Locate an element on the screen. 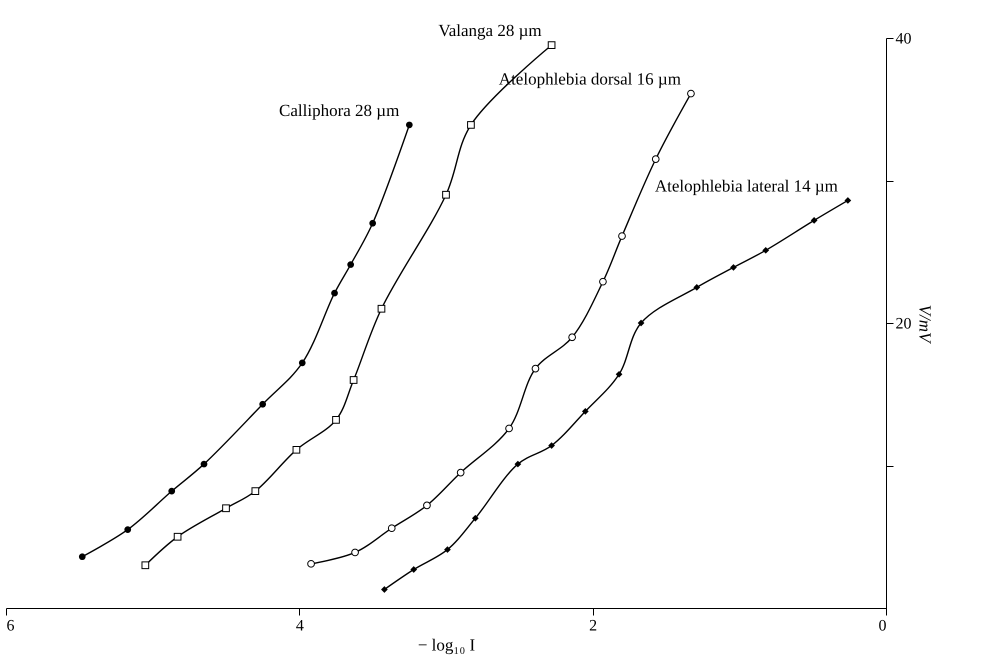 The height and width of the screenshot is (672, 990). series-label: Valanga 28 µm is located at coordinates (490, 30).